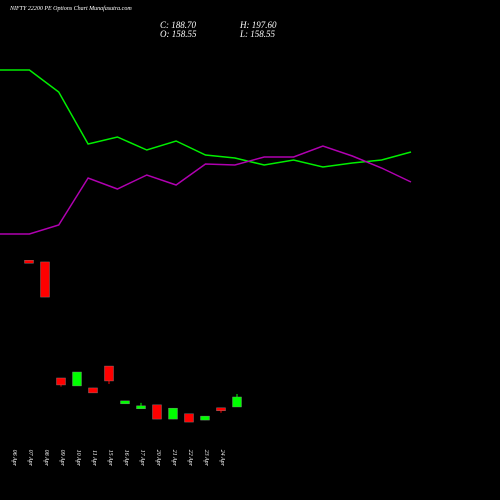 The image size is (500, 500). What do you see at coordinates (158, 458) in the screenshot?
I see `x-tick-label: 20 Apr` at bounding box center [158, 458].